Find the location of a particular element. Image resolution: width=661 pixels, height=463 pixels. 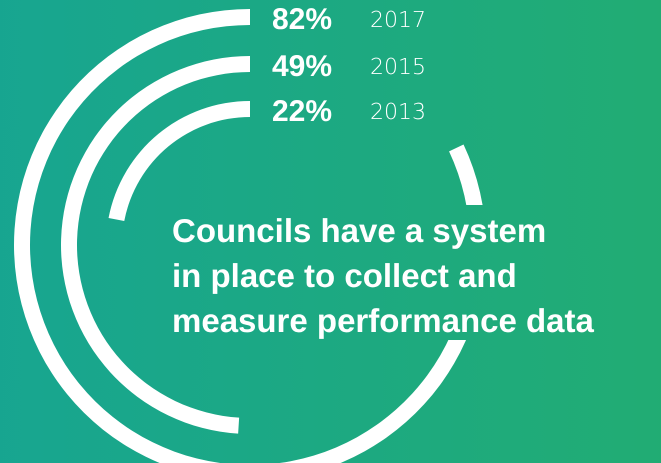

data-label: 22% is located at coordinates (302, 111).